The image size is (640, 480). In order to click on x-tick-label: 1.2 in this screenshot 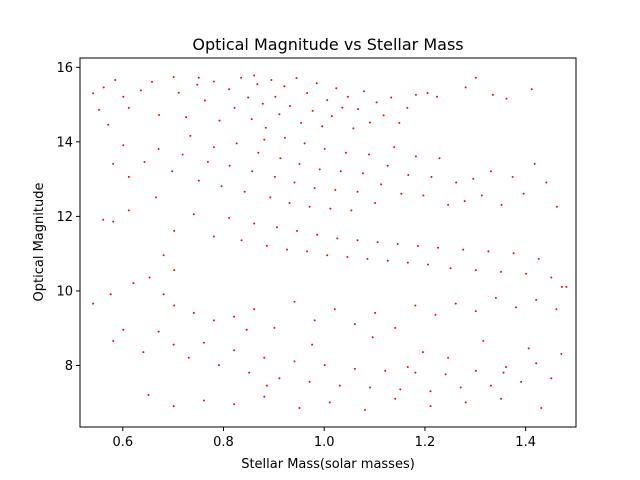, I will do `click(425, 442)`.